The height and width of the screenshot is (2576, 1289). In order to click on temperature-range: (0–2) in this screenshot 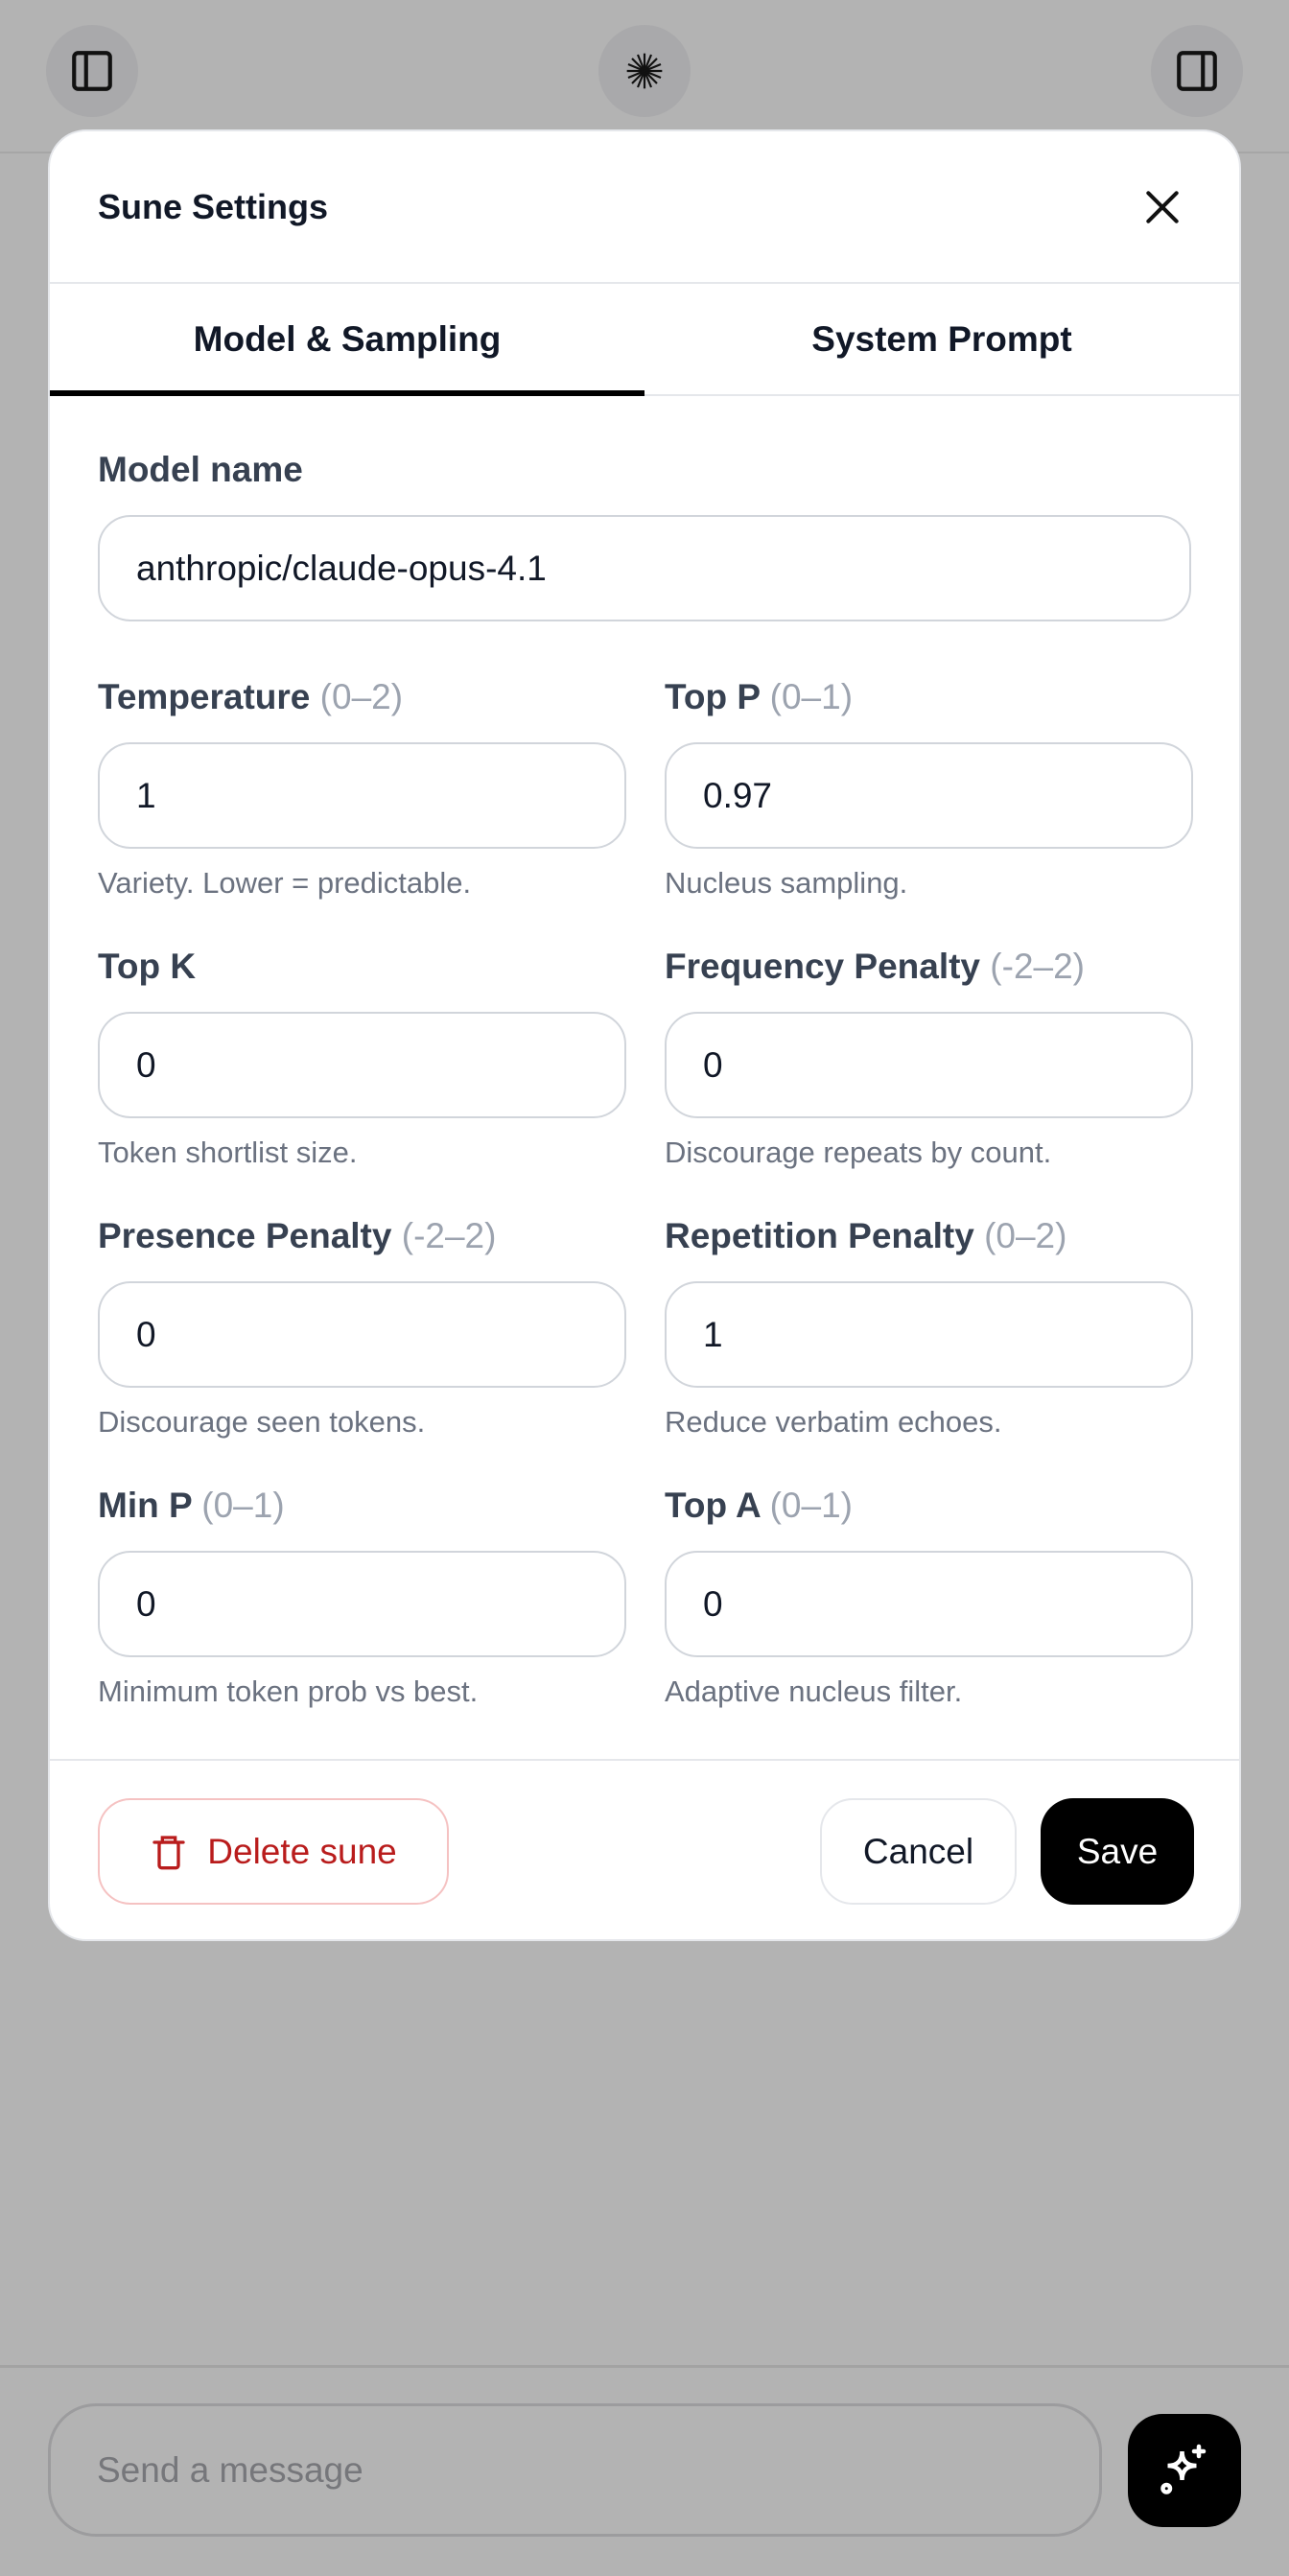, I will do `click(361, 696)`.